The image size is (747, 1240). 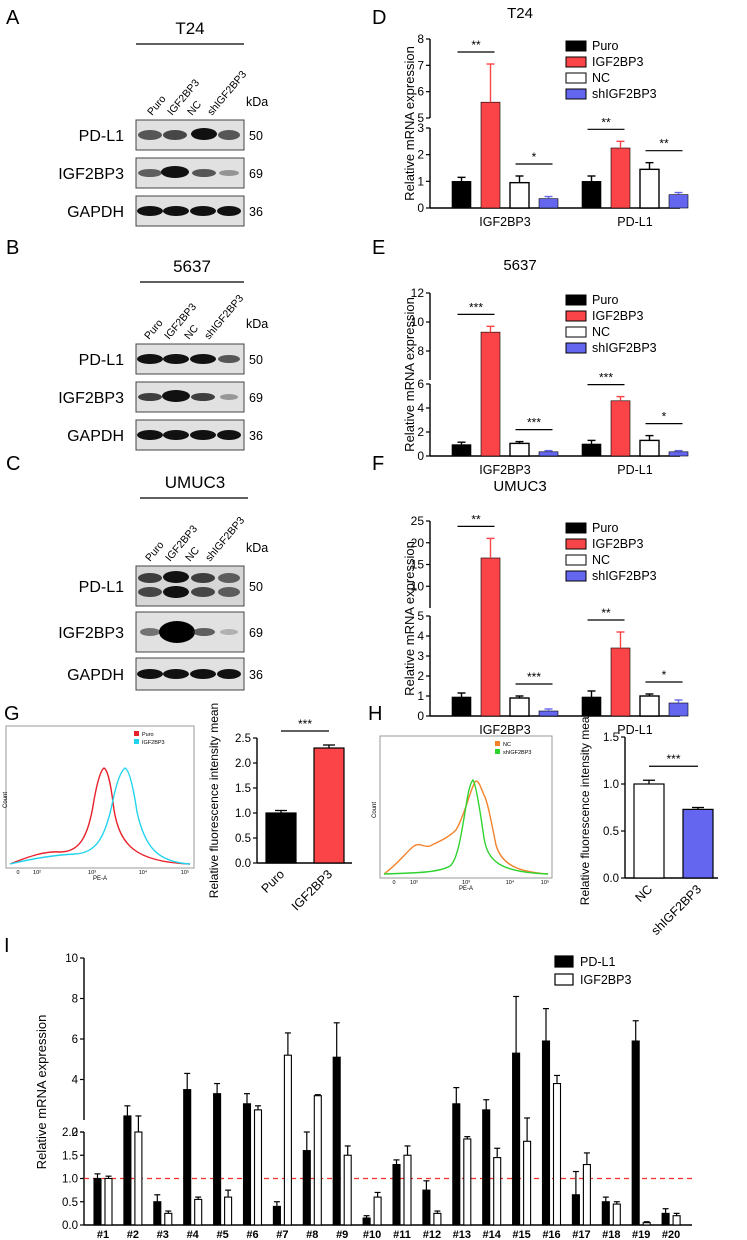 I want to click on bar-shigf2bp3-pd-l1, so click(x=678, y=709).